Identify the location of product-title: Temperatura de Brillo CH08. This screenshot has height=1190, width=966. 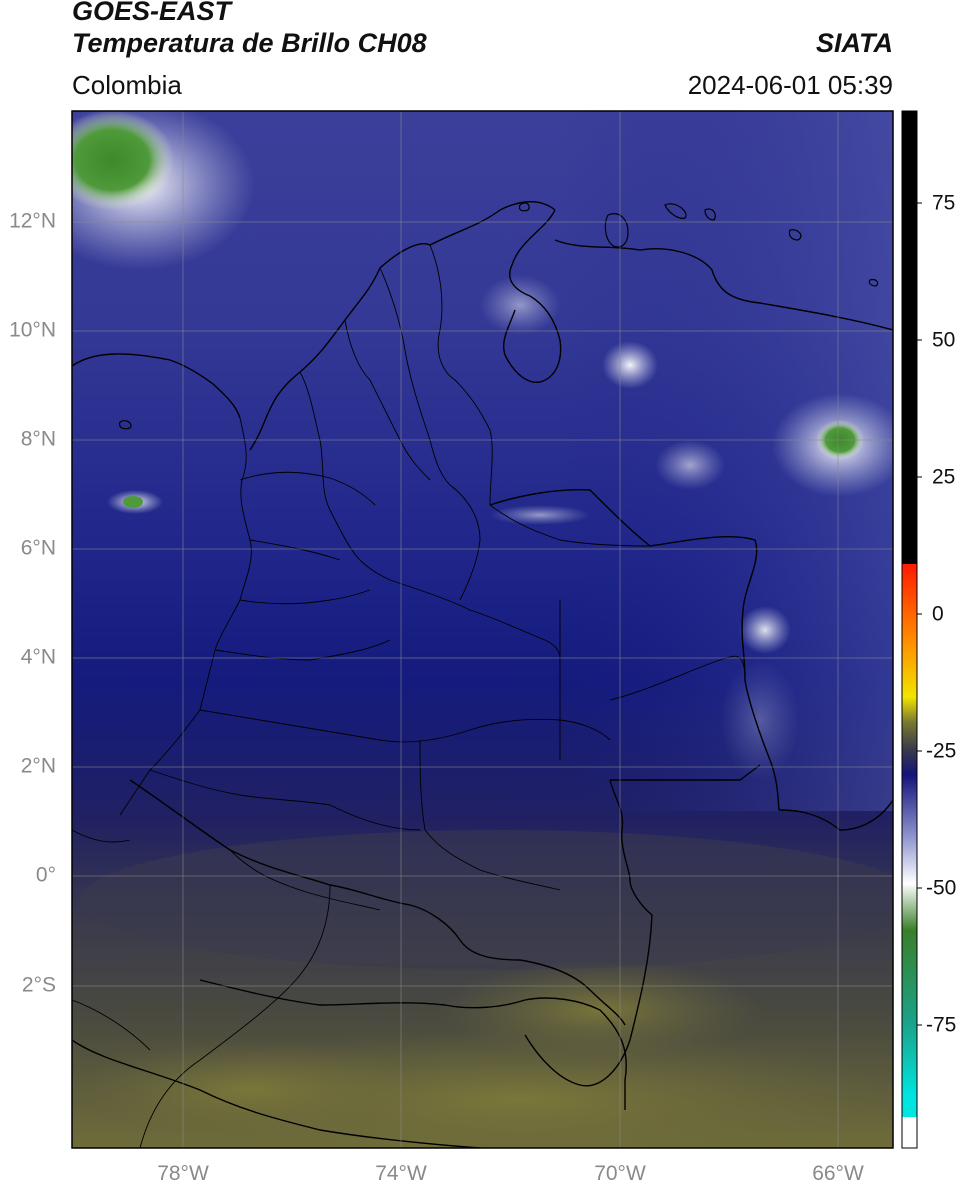
(249, 43).